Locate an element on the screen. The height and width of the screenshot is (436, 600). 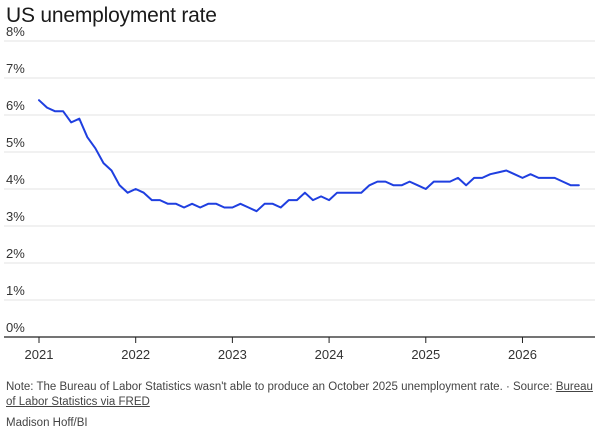
y-tick-label: 4% is located at coordinates (15, 179).